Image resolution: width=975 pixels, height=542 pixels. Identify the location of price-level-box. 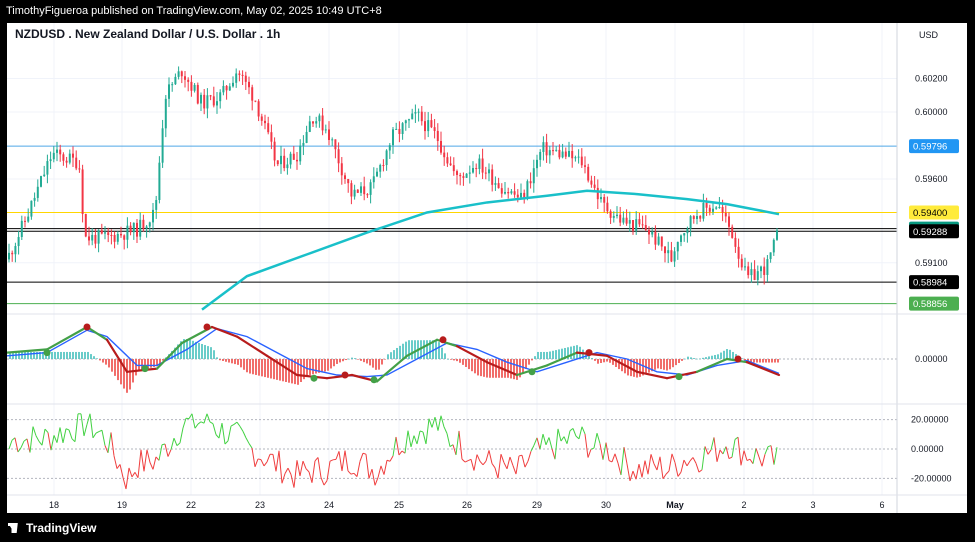
(934, 146).